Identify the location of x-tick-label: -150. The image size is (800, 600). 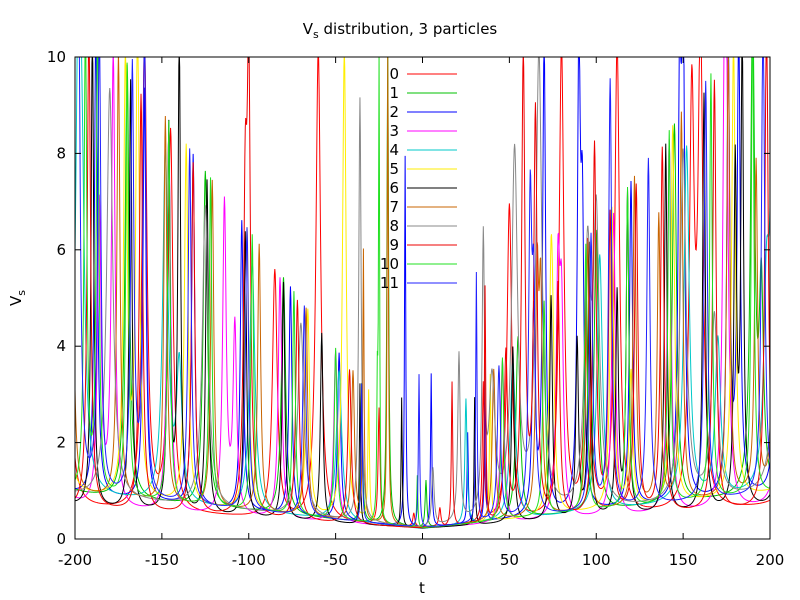
(162, 560).